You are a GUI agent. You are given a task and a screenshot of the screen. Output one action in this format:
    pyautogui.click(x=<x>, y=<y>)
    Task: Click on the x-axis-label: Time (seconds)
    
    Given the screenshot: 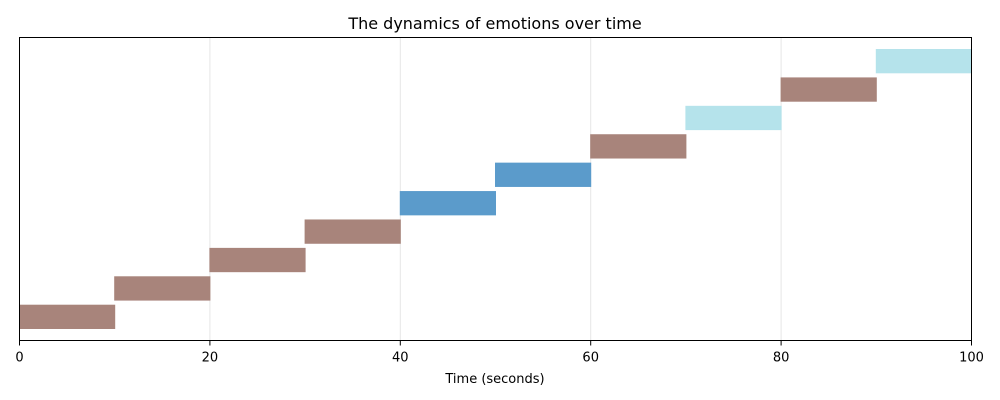 What is the action you would take?
    pyautogui.click(x=494, y=379)
    